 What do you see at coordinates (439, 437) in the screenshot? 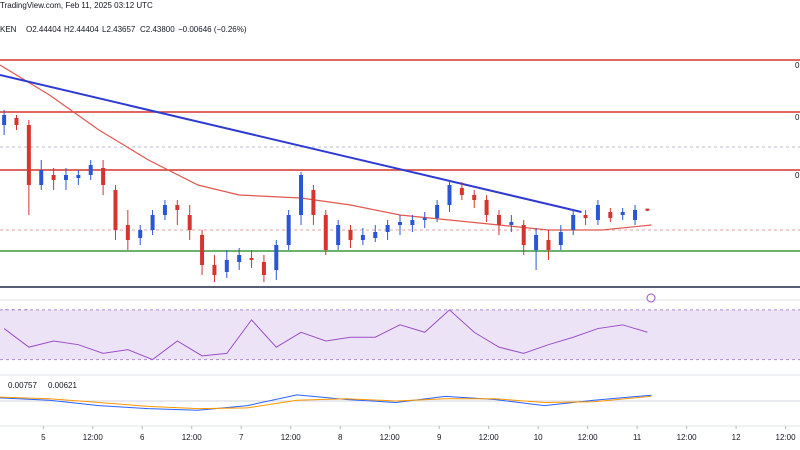
I see `x-tick-label: 9` at bounding box center [439, 437].